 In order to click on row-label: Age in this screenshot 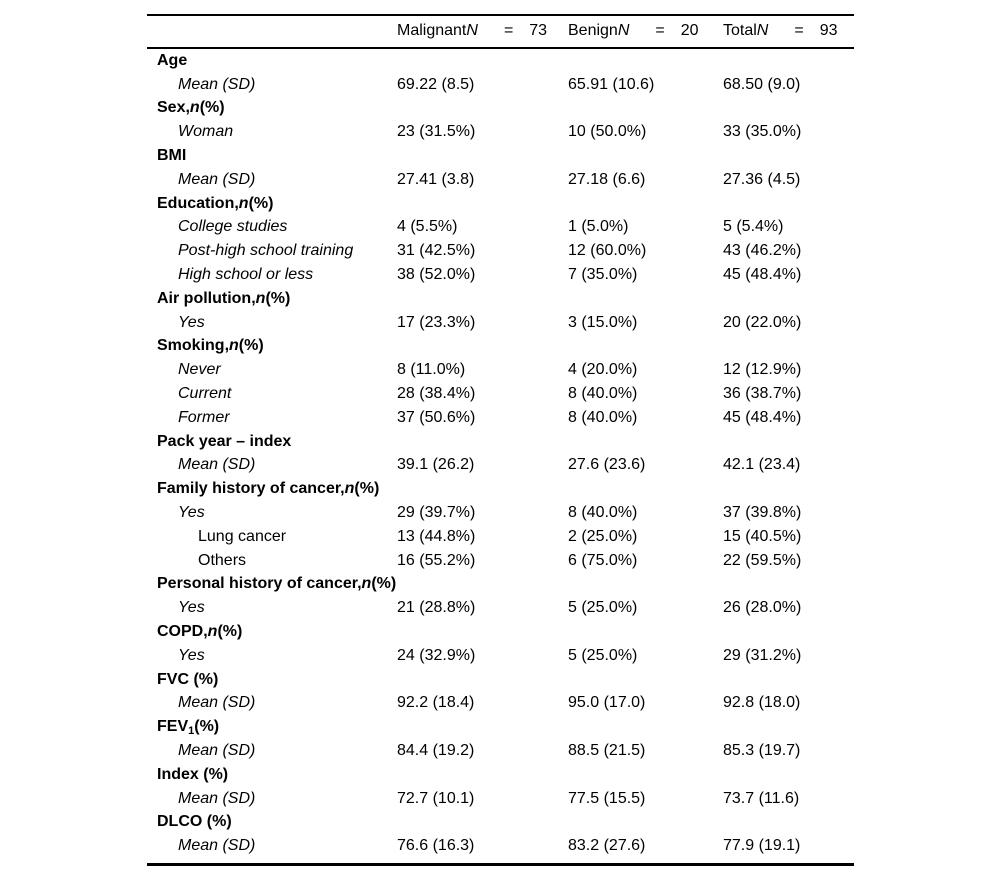, I will do `click(172, 60)`.